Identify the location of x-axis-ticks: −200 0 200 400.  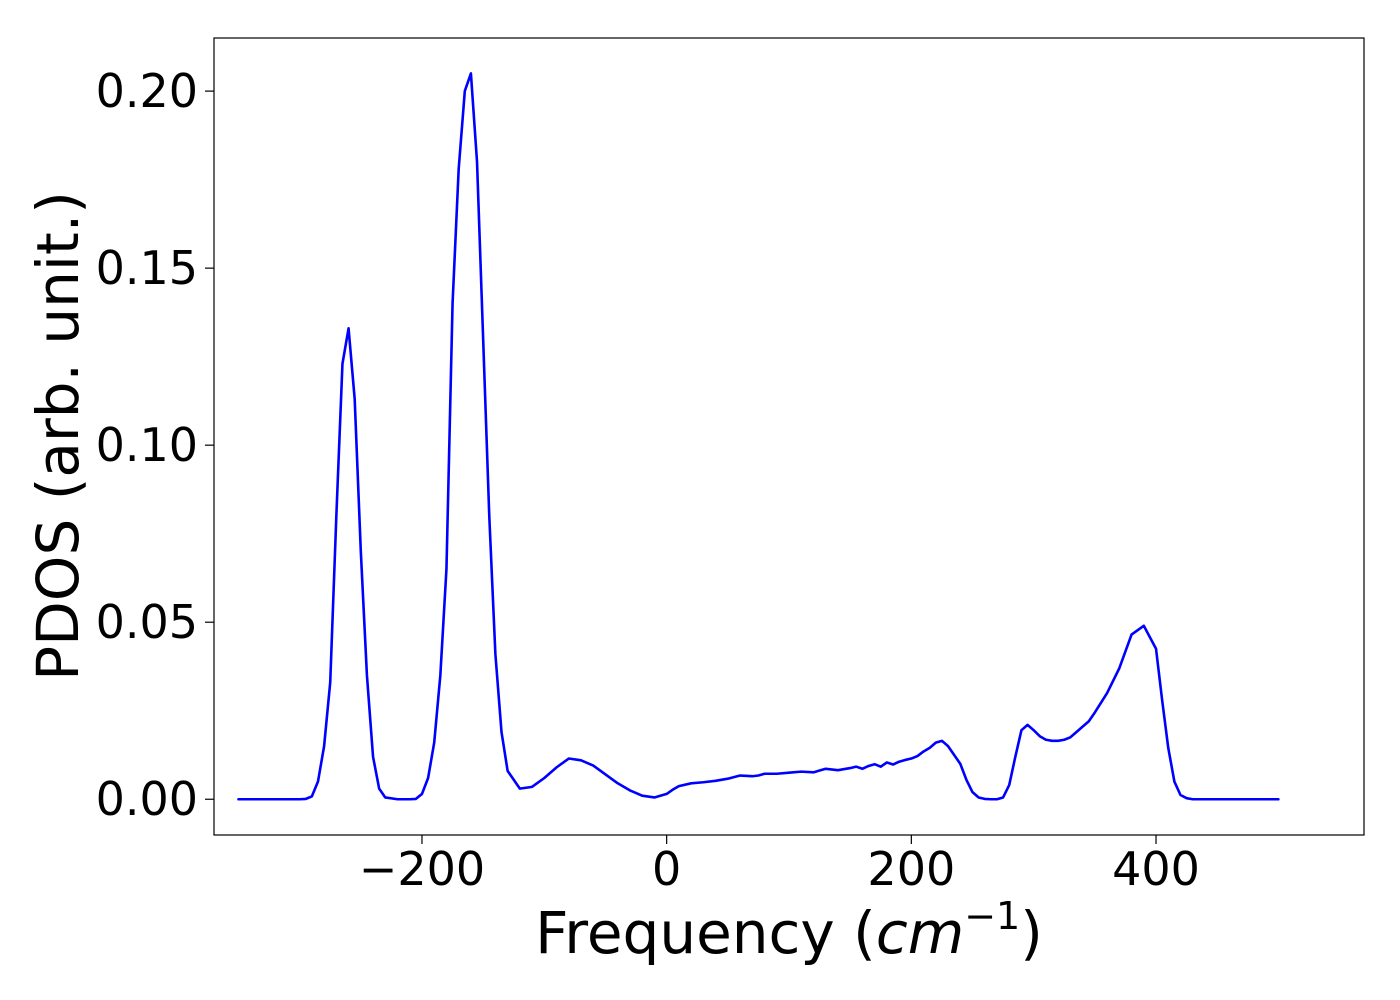
(779, 865).